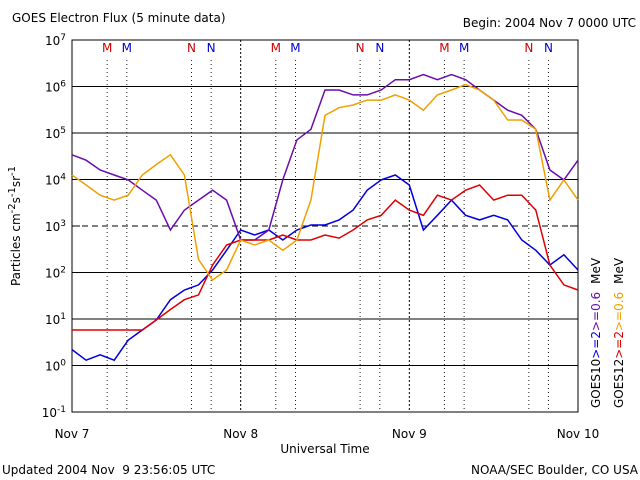 This screenshot has width=640, height=480. What do you see at coordinates (240, 434) in the screenshot?
I see `x-tick-label: Nov 8` at bounding box center [240, 434].